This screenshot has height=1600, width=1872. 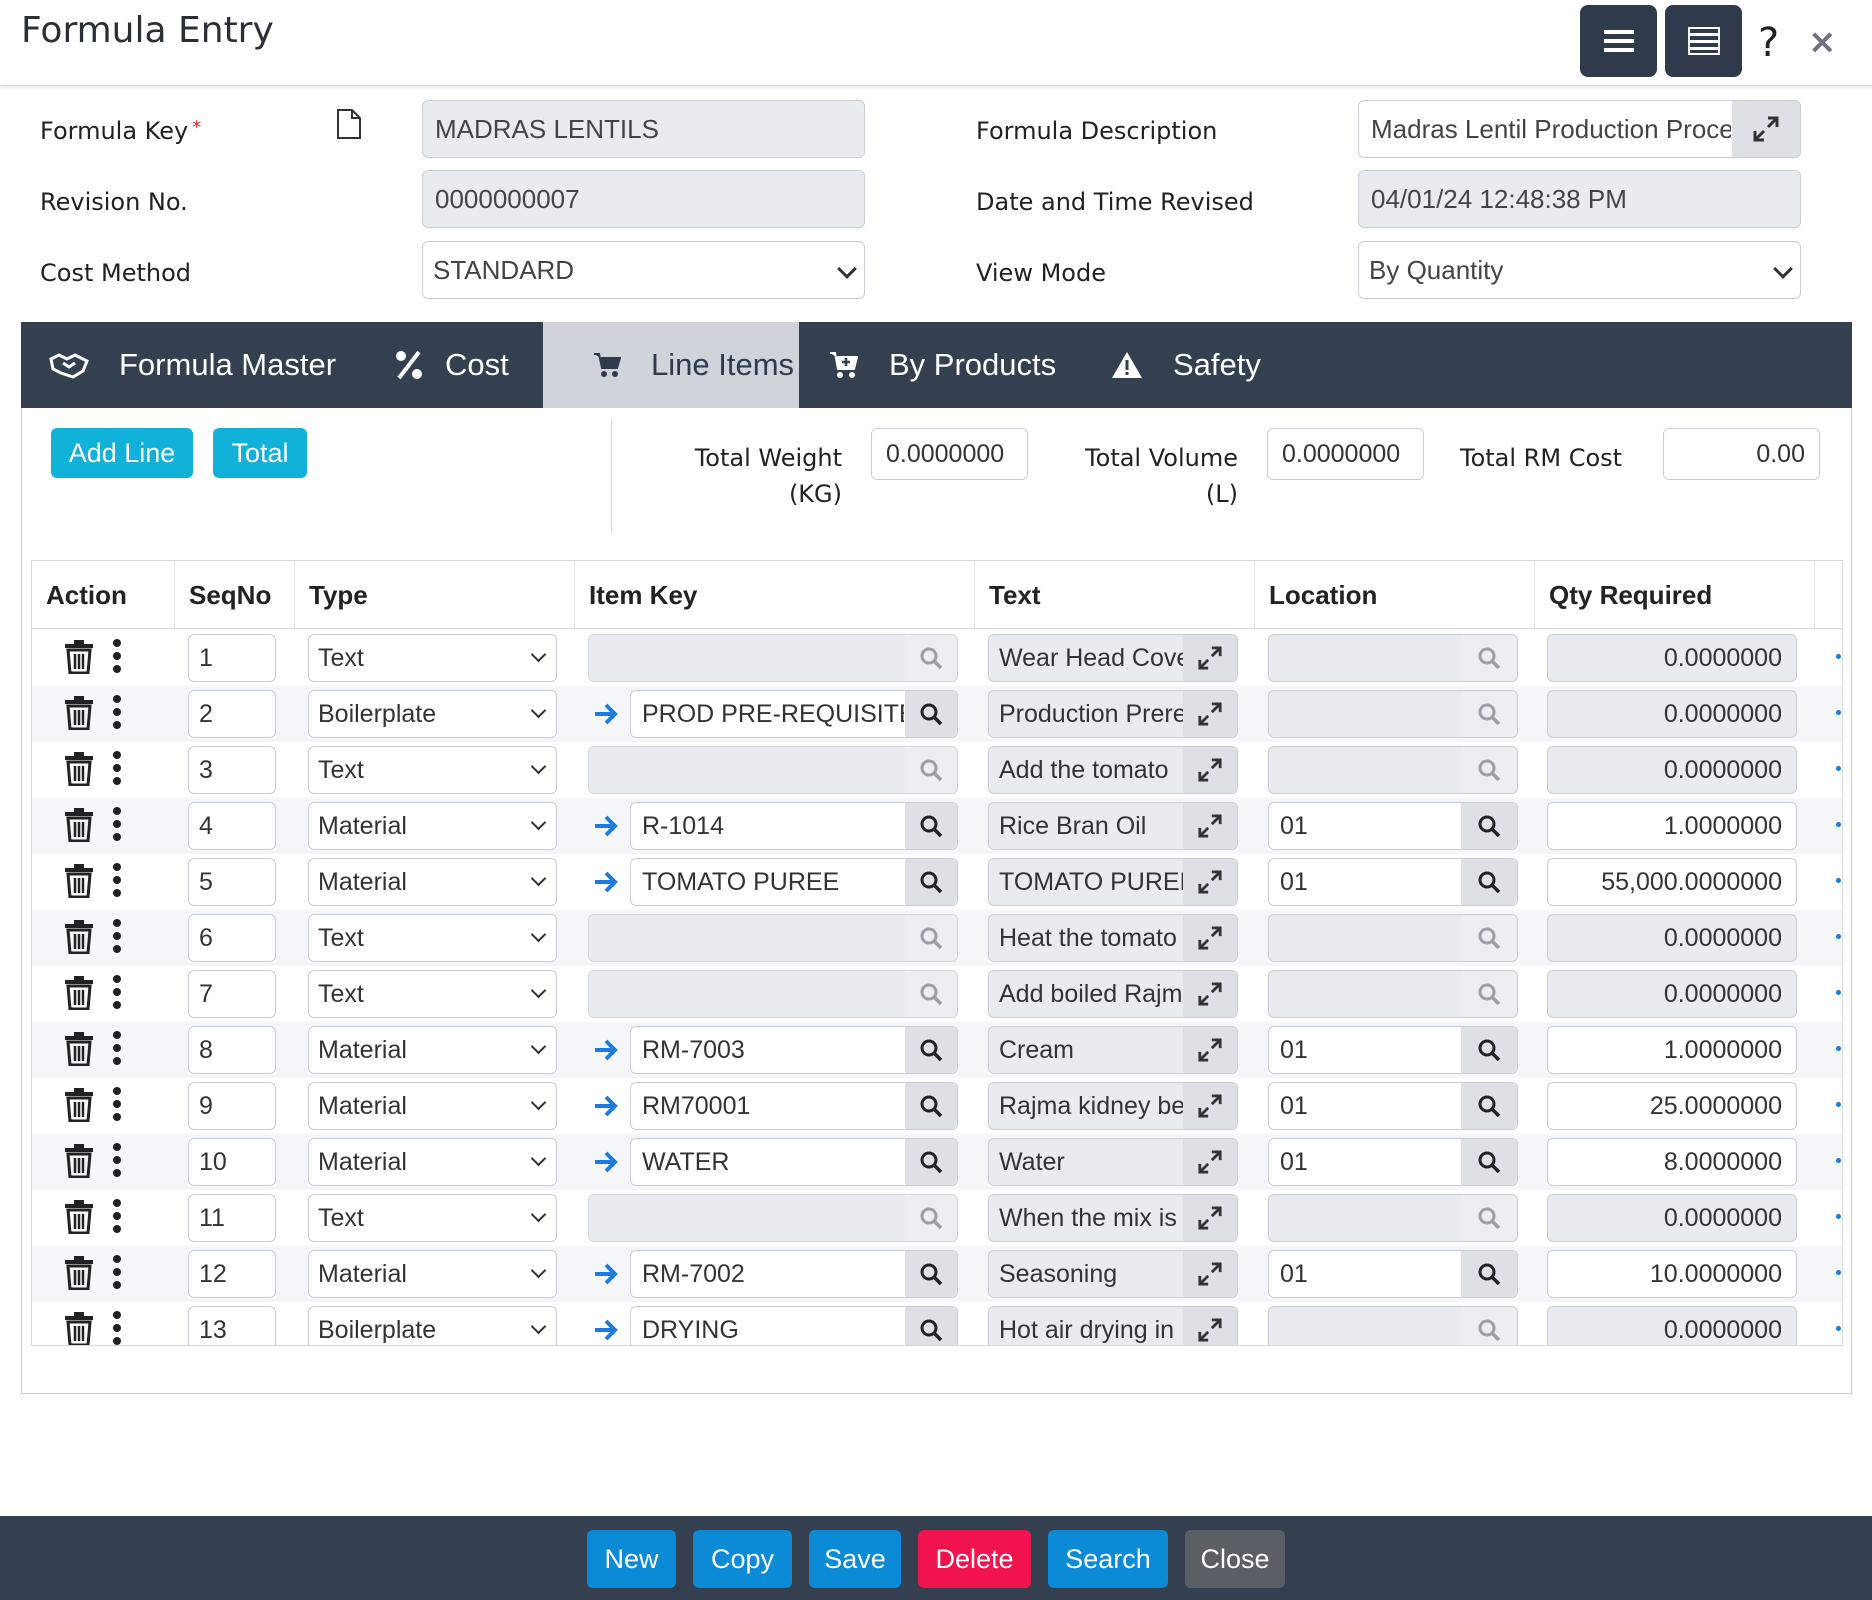 What do you see at coordinates (1113, 1050) in the screenshot?
I see `text-input: Cream` at bounding box center [1113, 1050].